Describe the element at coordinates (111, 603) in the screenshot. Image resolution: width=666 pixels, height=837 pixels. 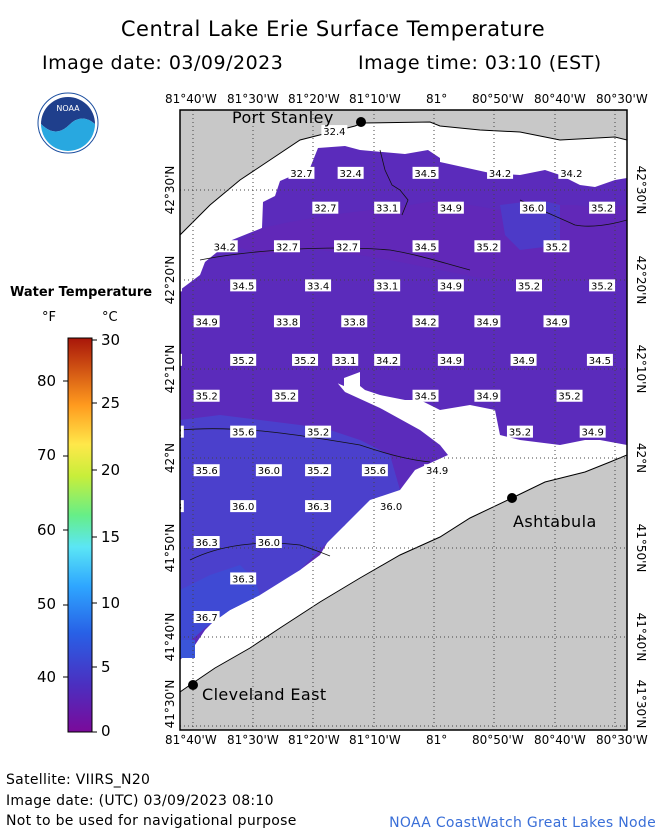
I see `c-tick: 10` at that location.